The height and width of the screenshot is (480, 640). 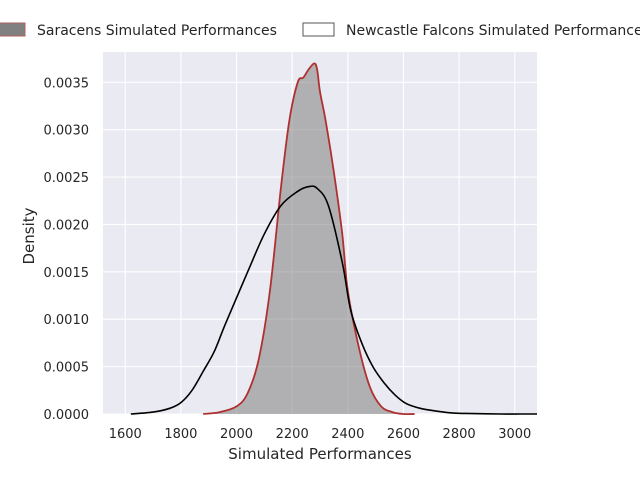 What do you see at coordinates (67, 131) in the screenshot?
I see `y-tick-label: 0.0030` at bounding box center [67, 131].